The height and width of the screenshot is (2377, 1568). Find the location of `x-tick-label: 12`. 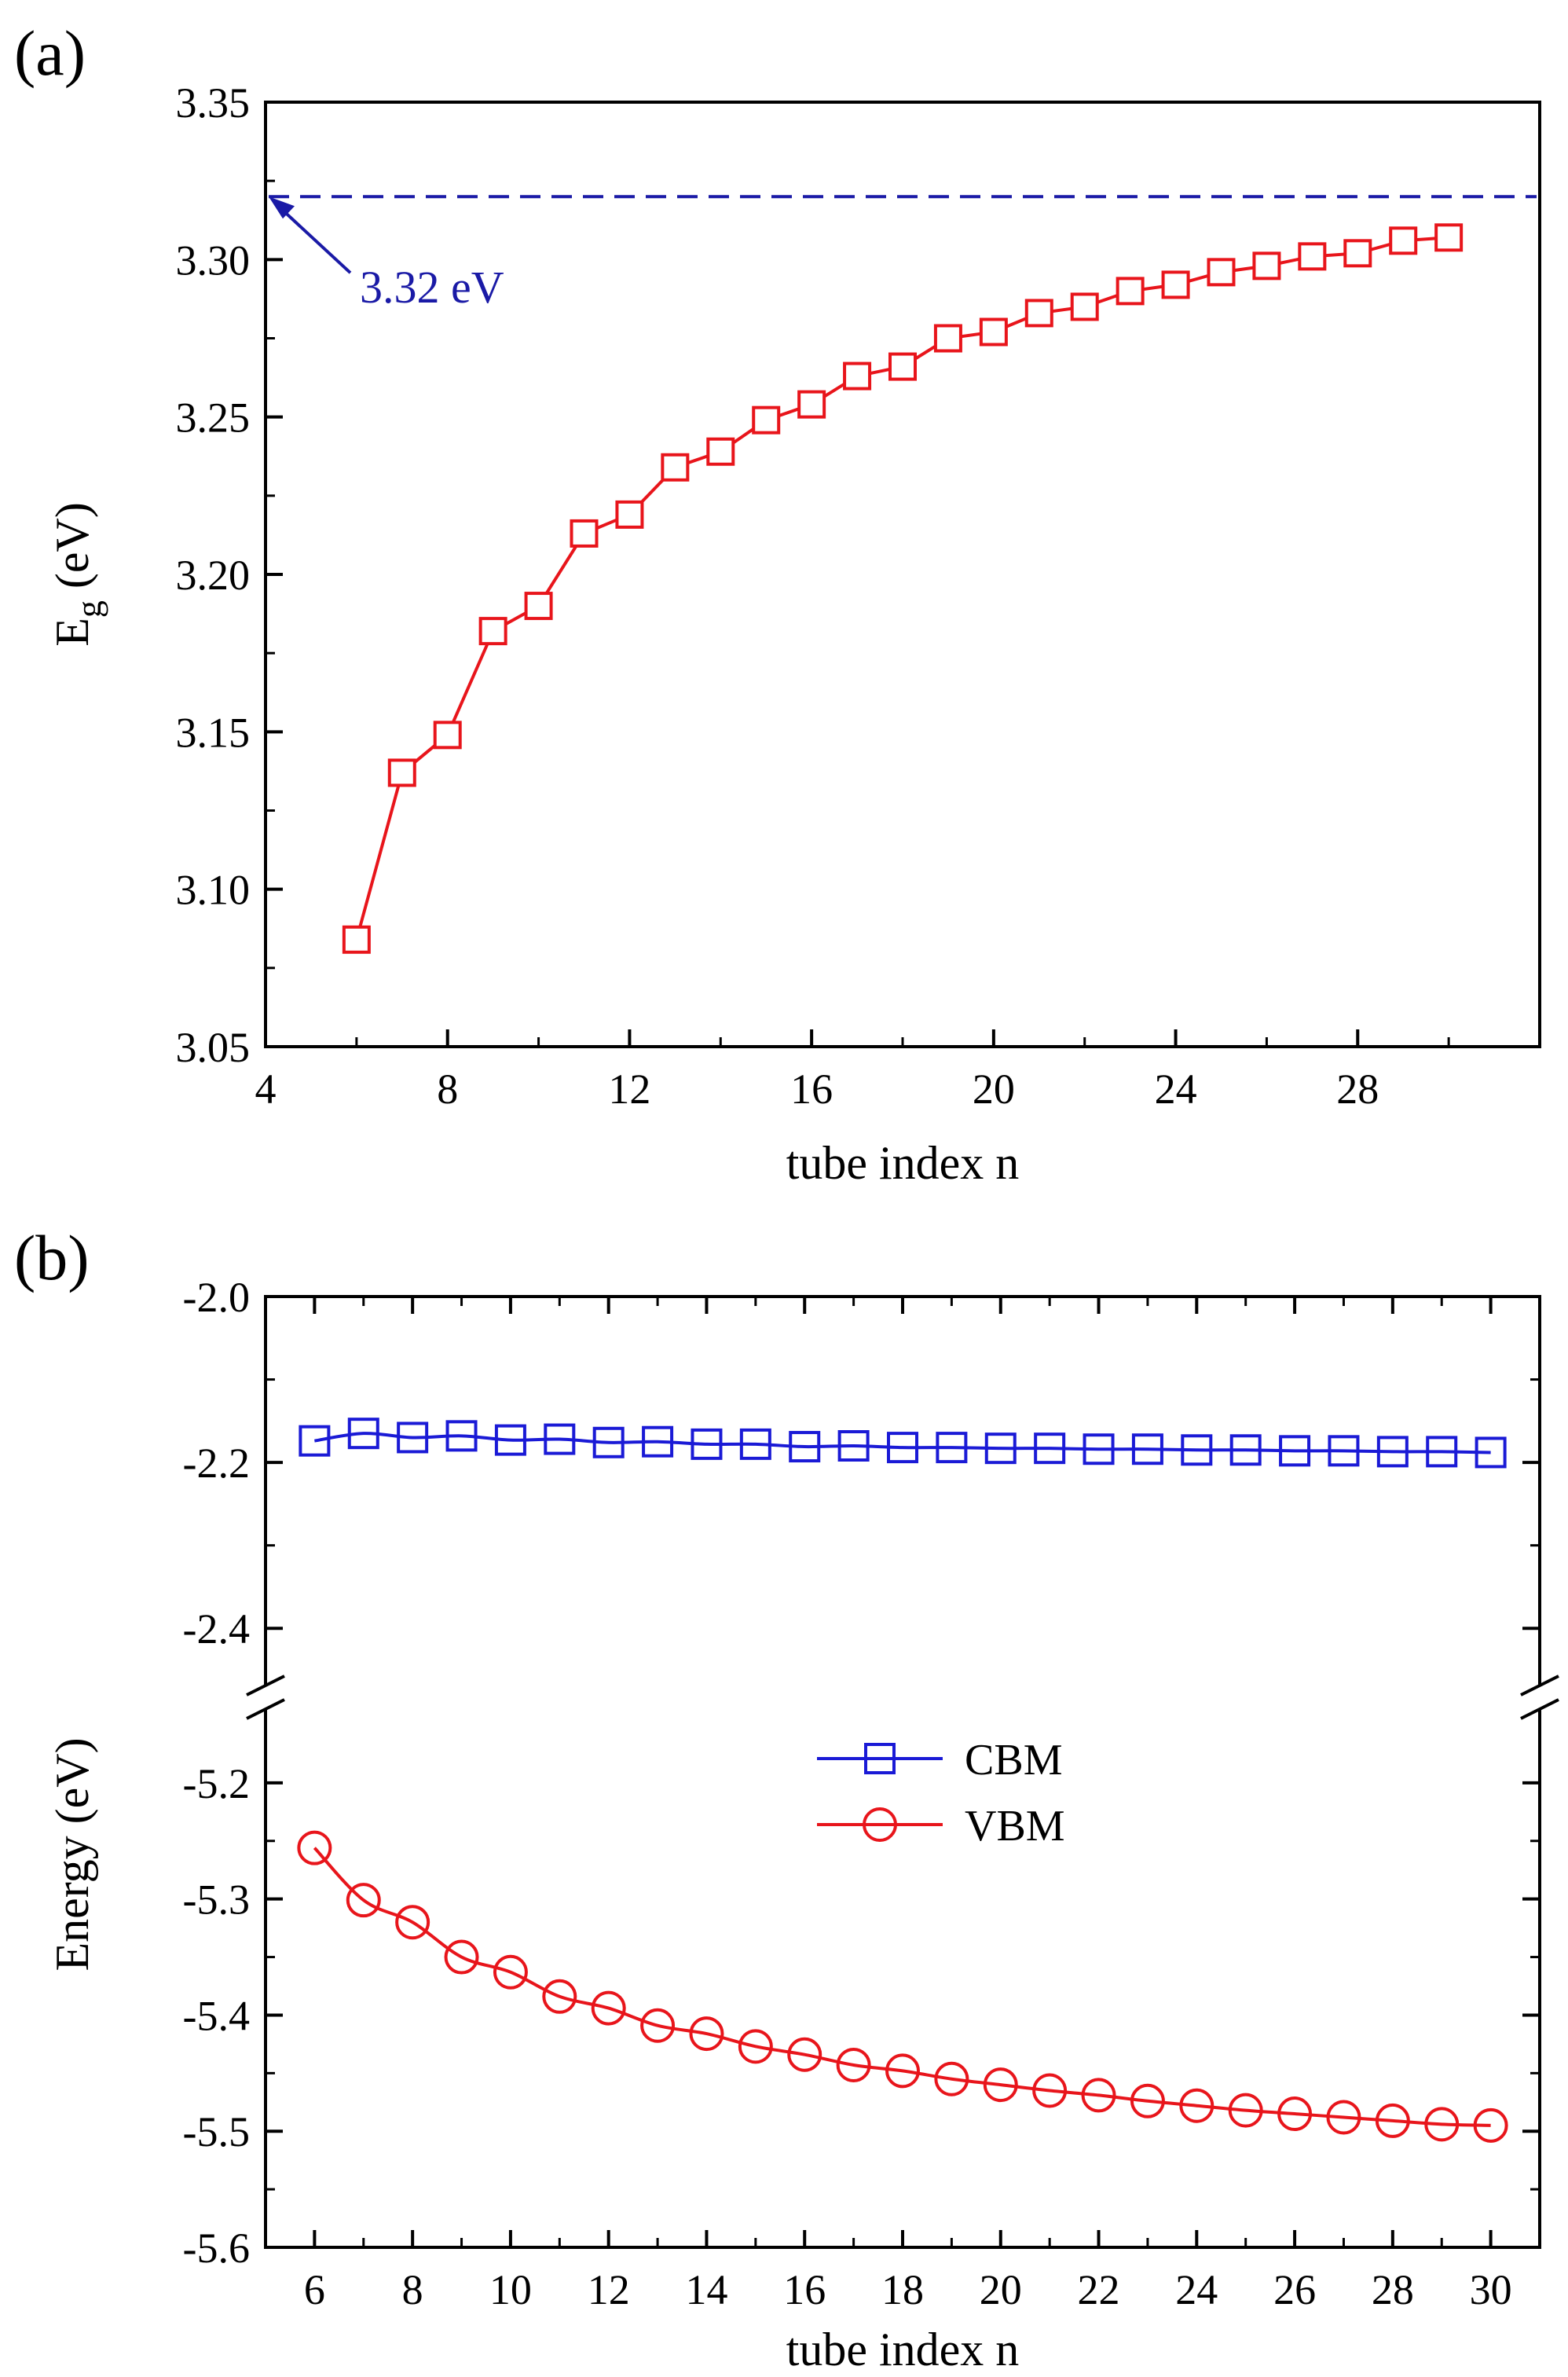

x-tick-label: 12 is located at coordinates (629, 1089).